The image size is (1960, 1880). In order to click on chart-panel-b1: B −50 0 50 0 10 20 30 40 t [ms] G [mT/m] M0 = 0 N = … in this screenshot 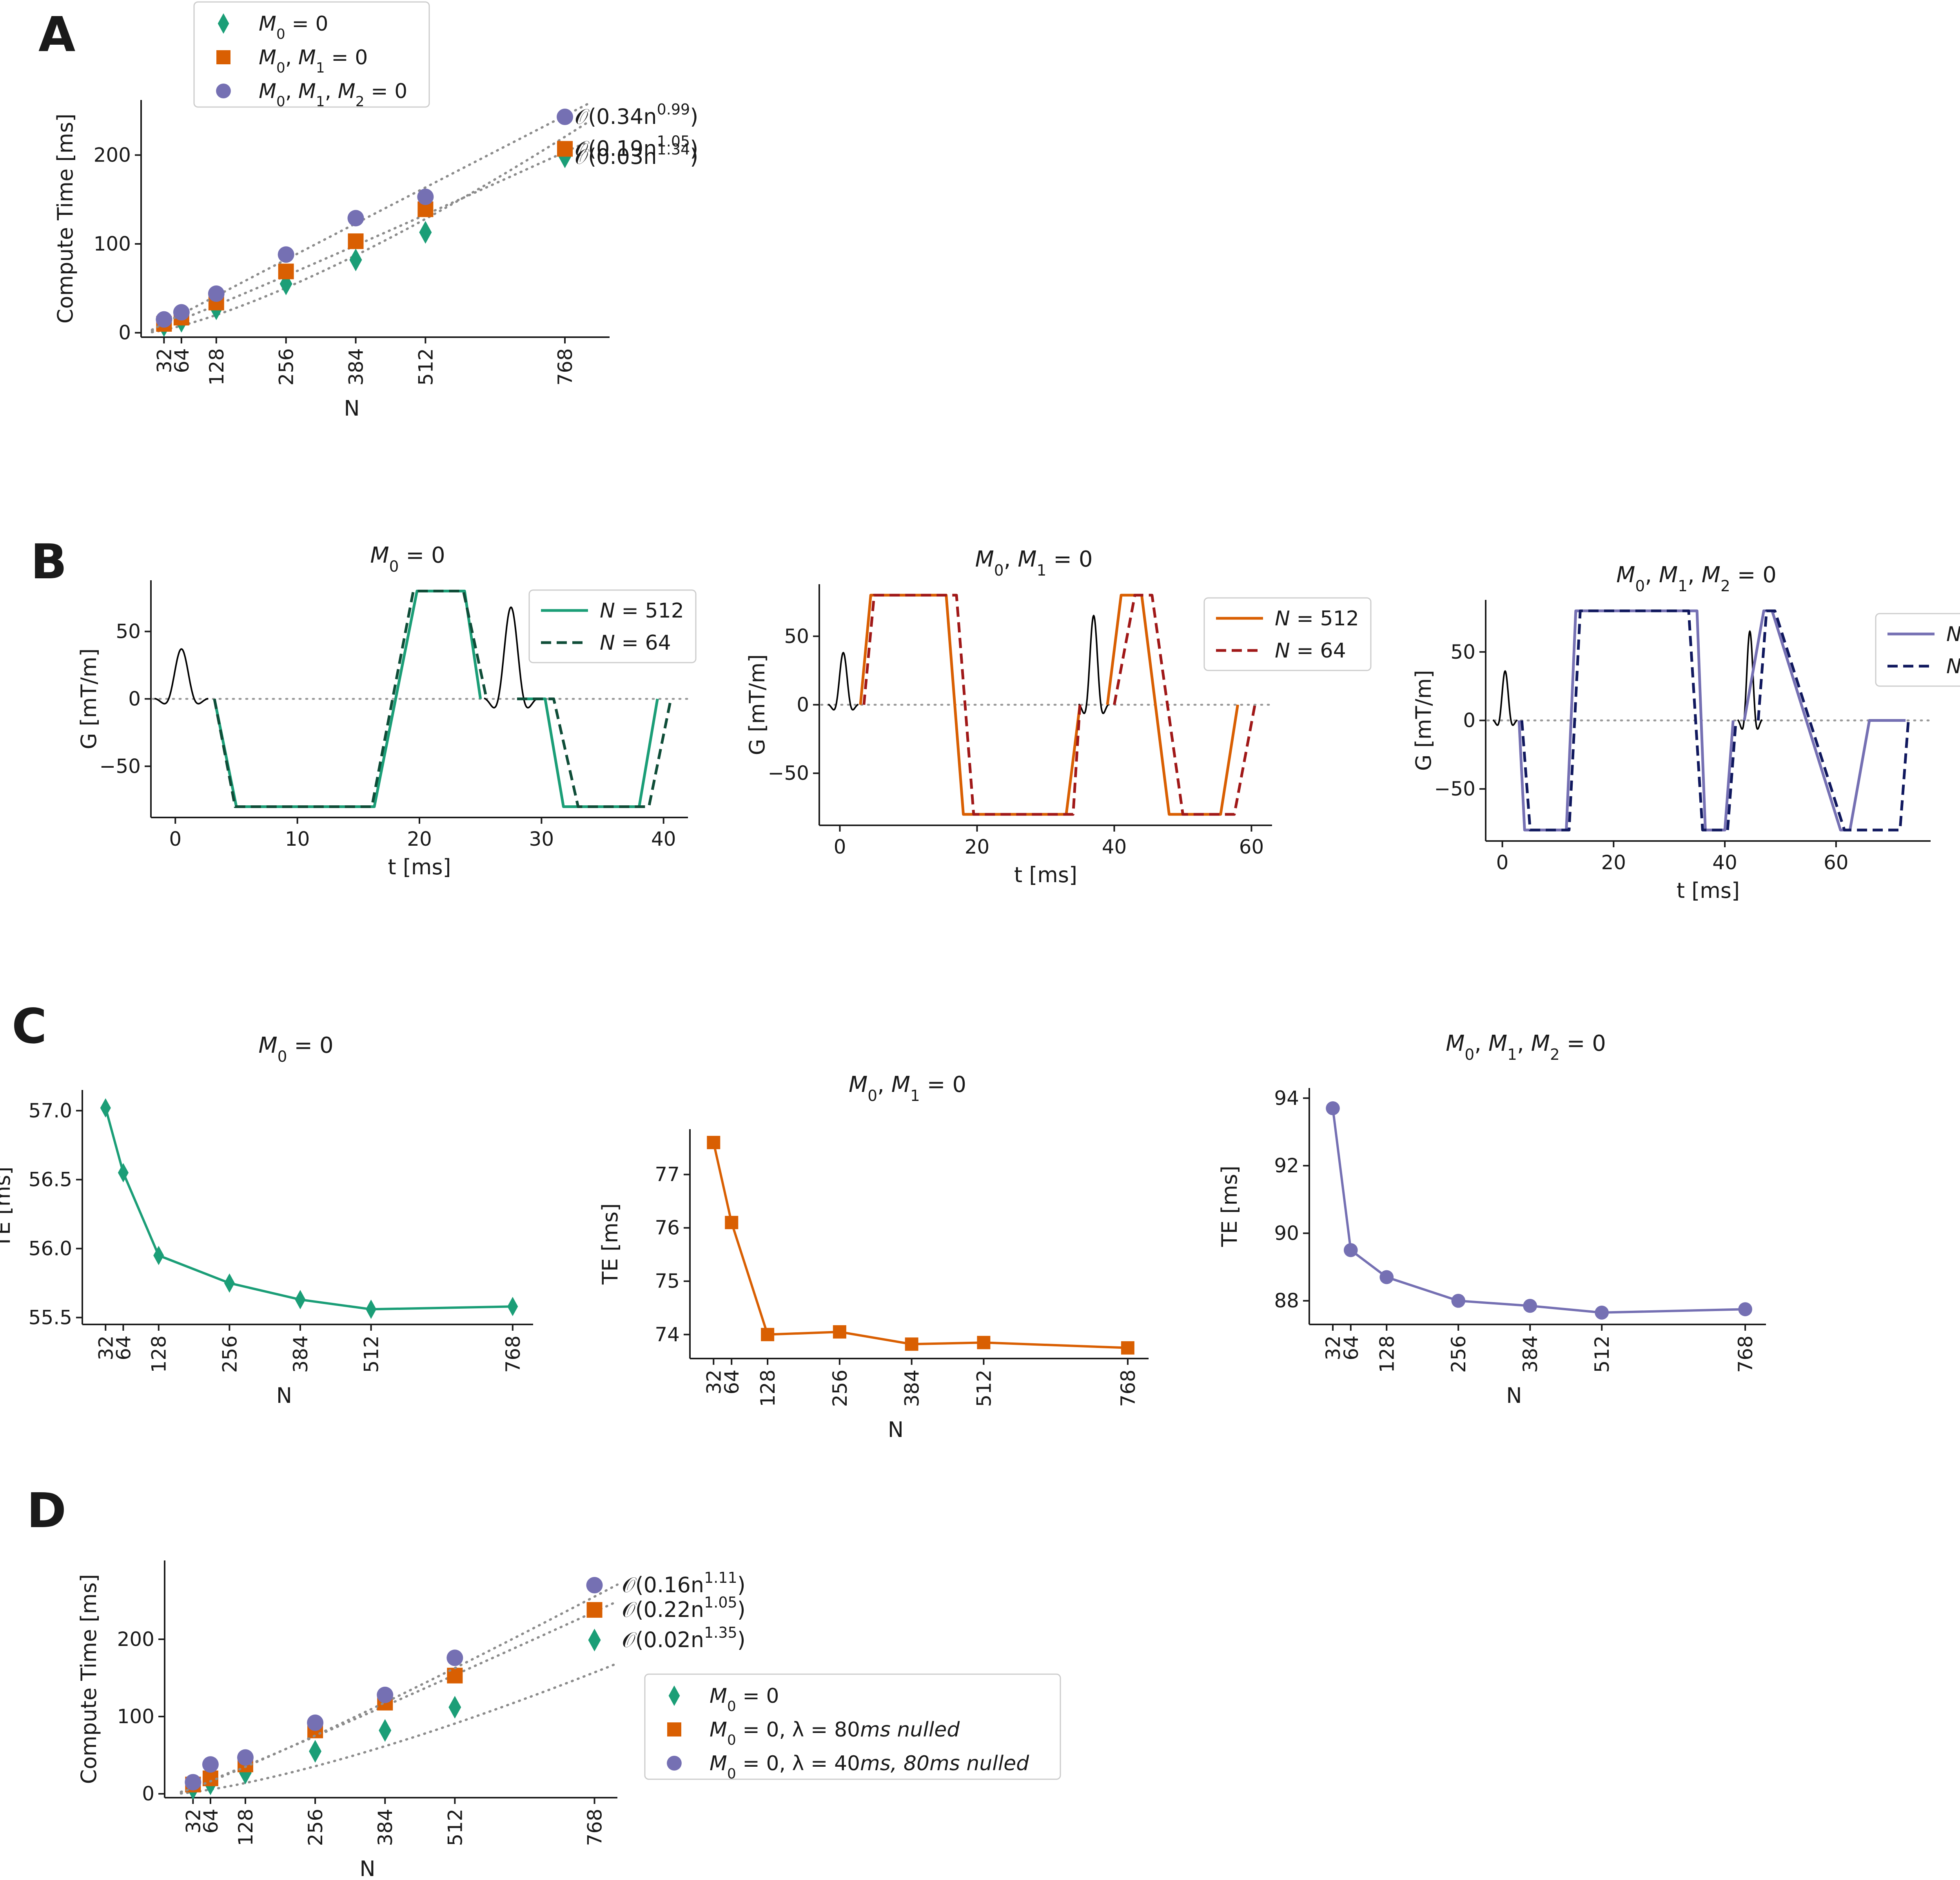, I will do `click(364, 706)`.